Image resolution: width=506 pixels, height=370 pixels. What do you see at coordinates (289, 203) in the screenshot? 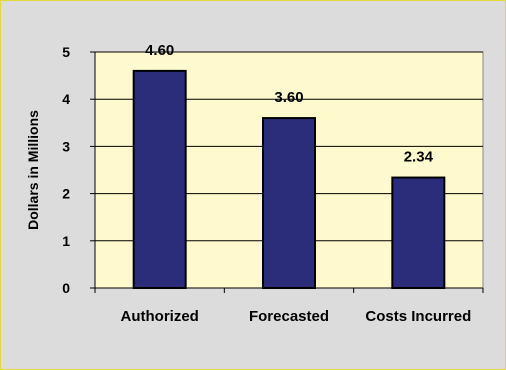
I see `bar-forecasted` at bounding box center [289, 203].